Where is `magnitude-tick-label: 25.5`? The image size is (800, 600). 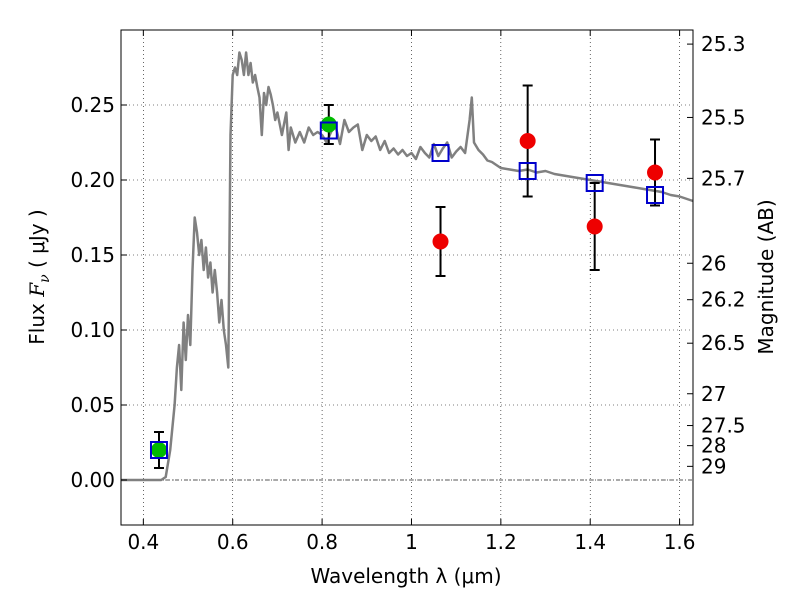 magnitude-tick-label: 25.5 is located at coordinates (723, 117).